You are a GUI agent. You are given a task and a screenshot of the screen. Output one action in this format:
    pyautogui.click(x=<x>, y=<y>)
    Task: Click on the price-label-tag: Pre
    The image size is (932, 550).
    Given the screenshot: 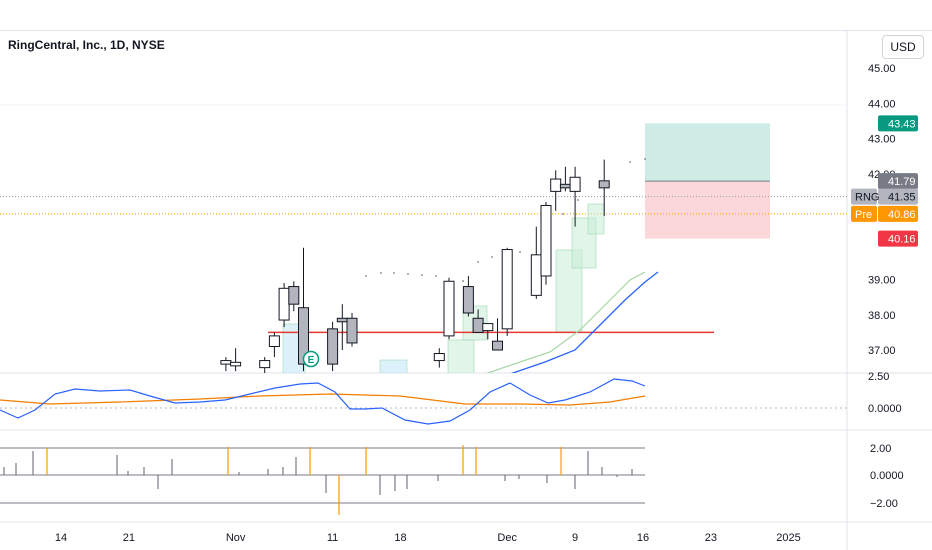 What is the action you would take?
    pyautogui.click(x=863, y=215)
    